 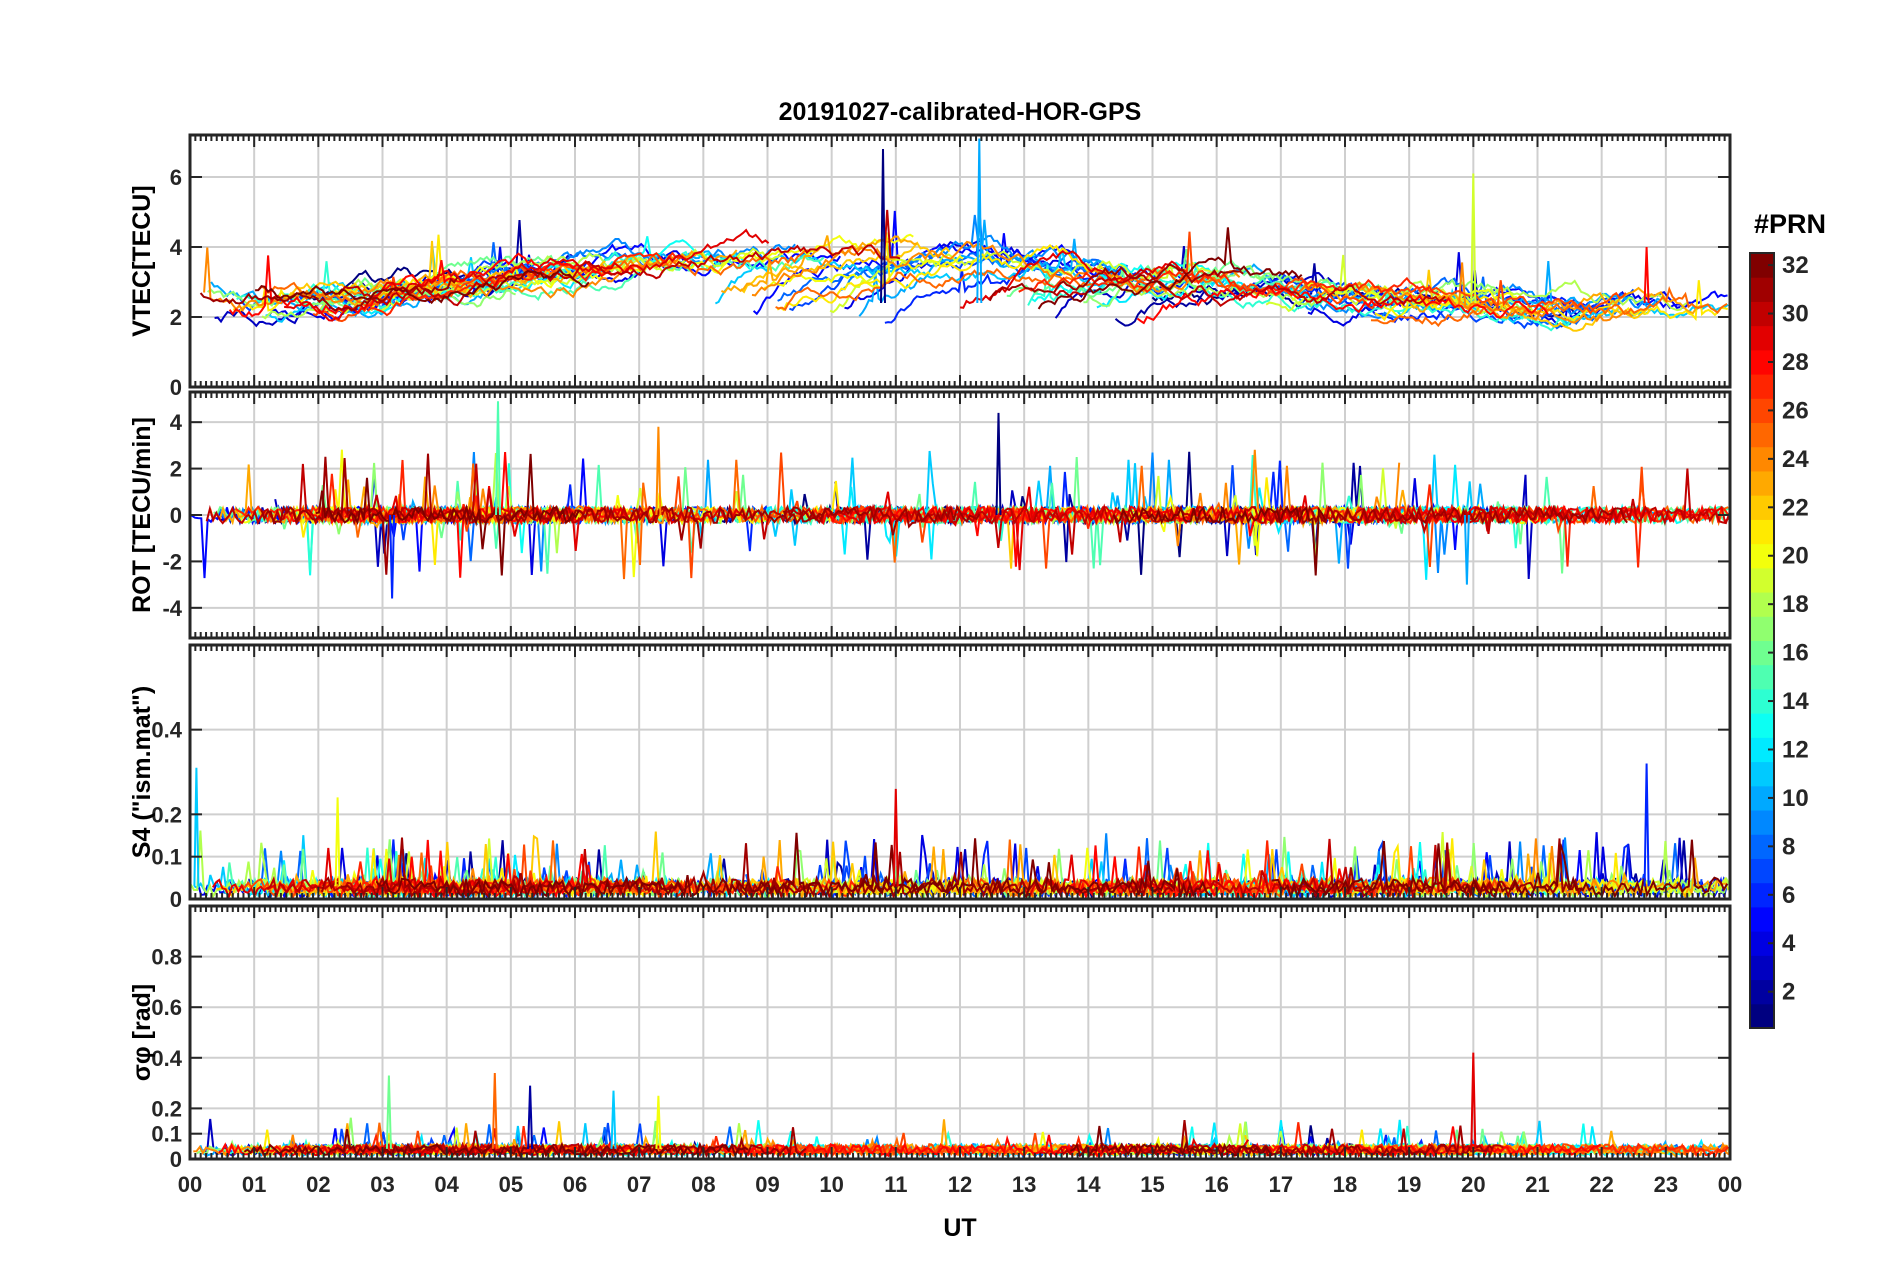 What do you see at coordinates (1024, 1184) in the screenshot?
I see `x-tick-label: 13` at bounding box center [1024, 1184].